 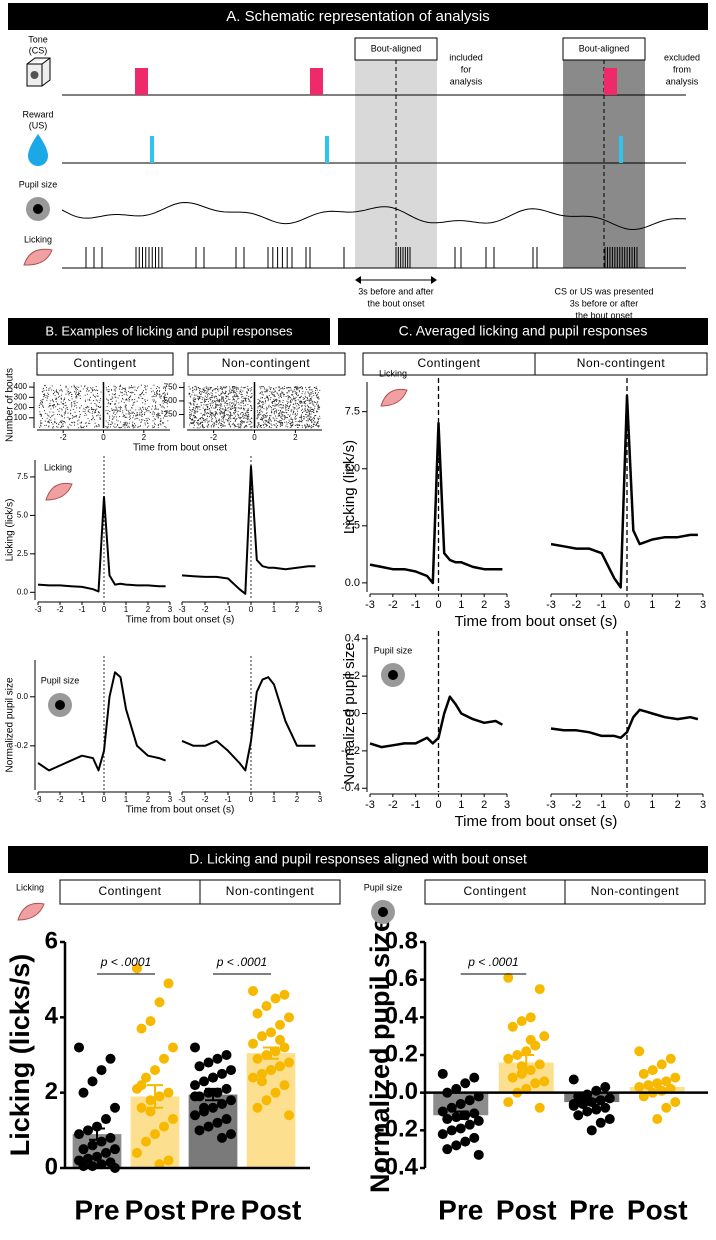 I want to click on x-tick-label: -2, so click(x=60, y=799).